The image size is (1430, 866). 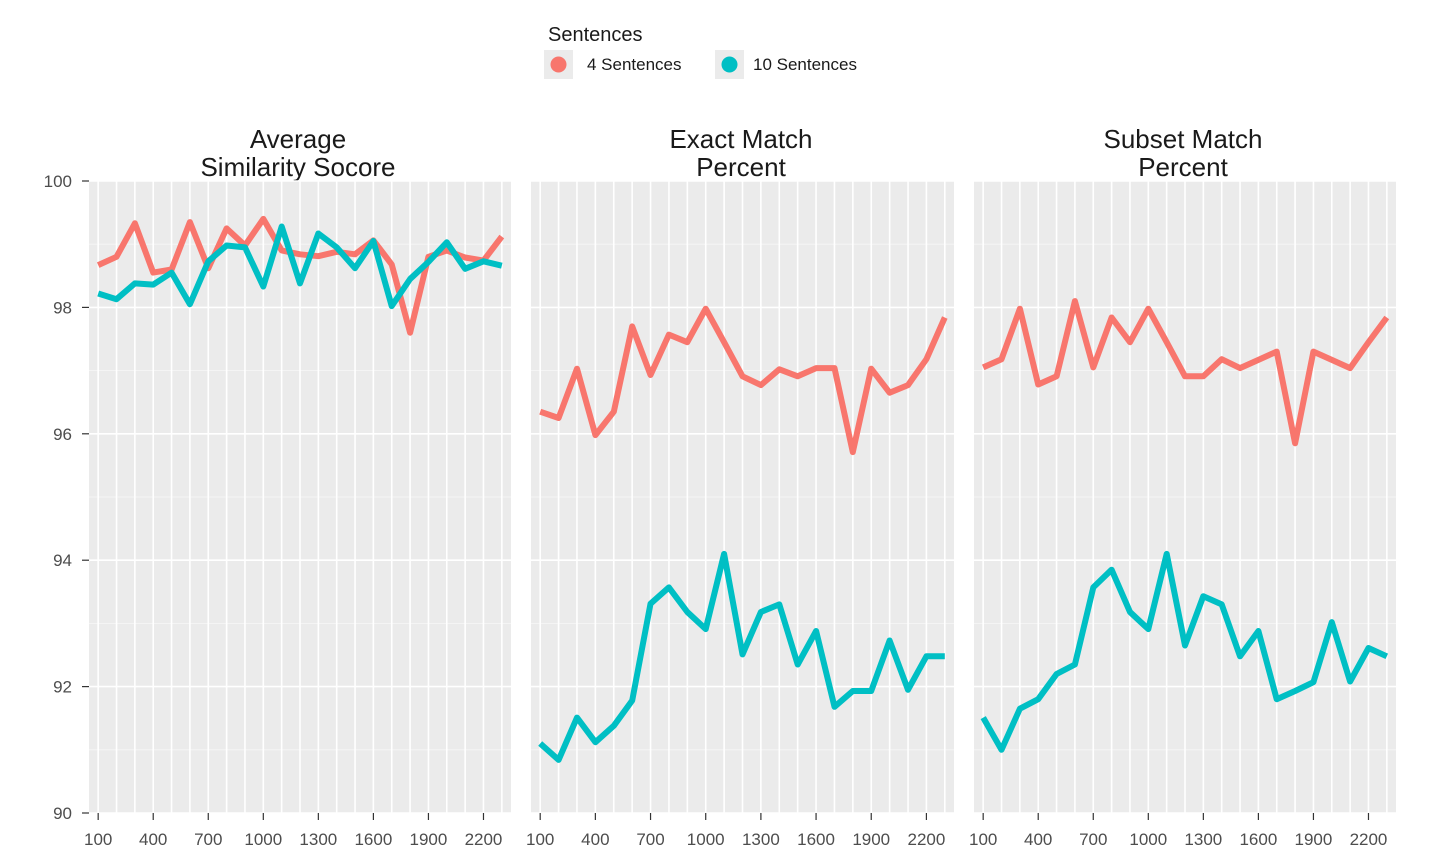 What do you see at coordinates (1183, 139) in the screenshot?
I see `panel-title-line: Subset Match` at bounding box center [1183, 139].